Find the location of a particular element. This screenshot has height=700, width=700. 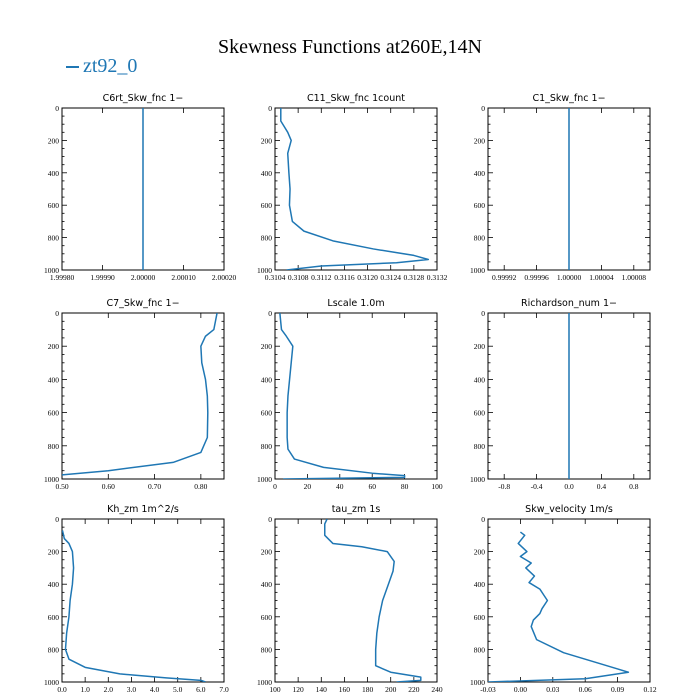

x-tick-label: 0.99996 is located at coordinates (536, 277).